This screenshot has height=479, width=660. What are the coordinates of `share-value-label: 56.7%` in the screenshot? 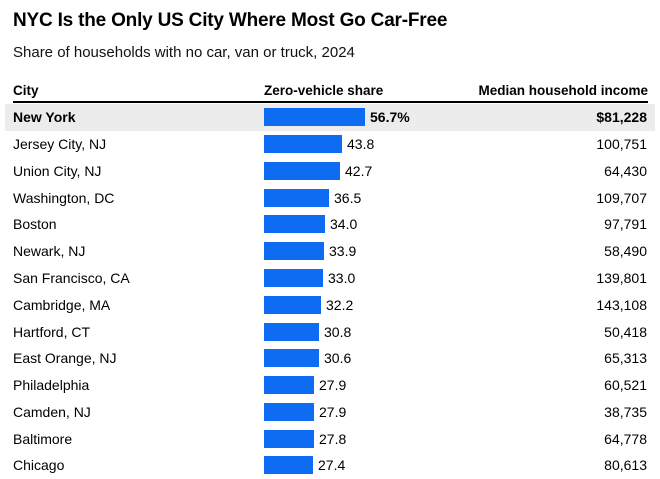 It's located at (390, 117).